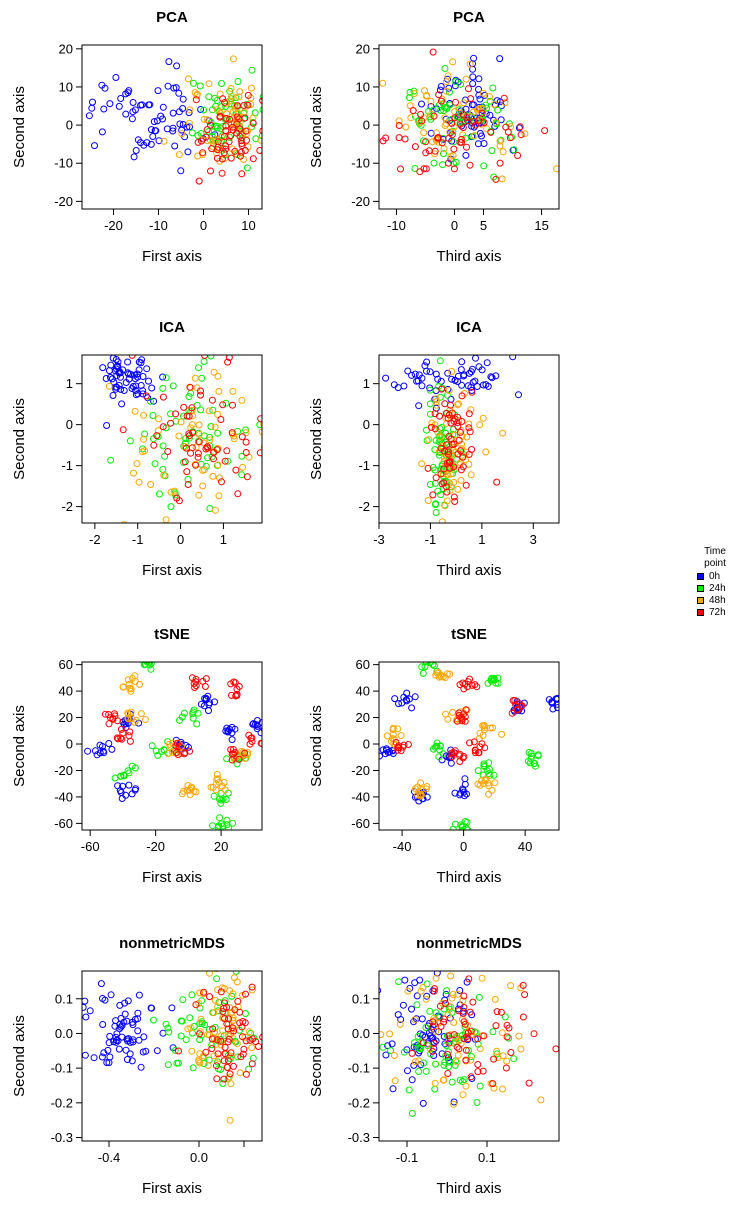 The width and height of the screenshot is (742, 1215). Describe the element at coordinates (172, 1047) in the screenshot. I see `points` at that location.